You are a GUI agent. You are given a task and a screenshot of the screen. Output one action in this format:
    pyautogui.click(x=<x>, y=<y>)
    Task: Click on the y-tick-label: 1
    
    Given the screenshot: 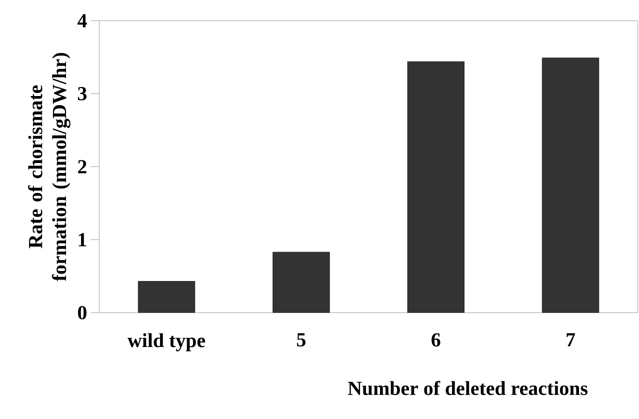 What is the action you would take?
    pyautogui.click(x=82, y=239)
    